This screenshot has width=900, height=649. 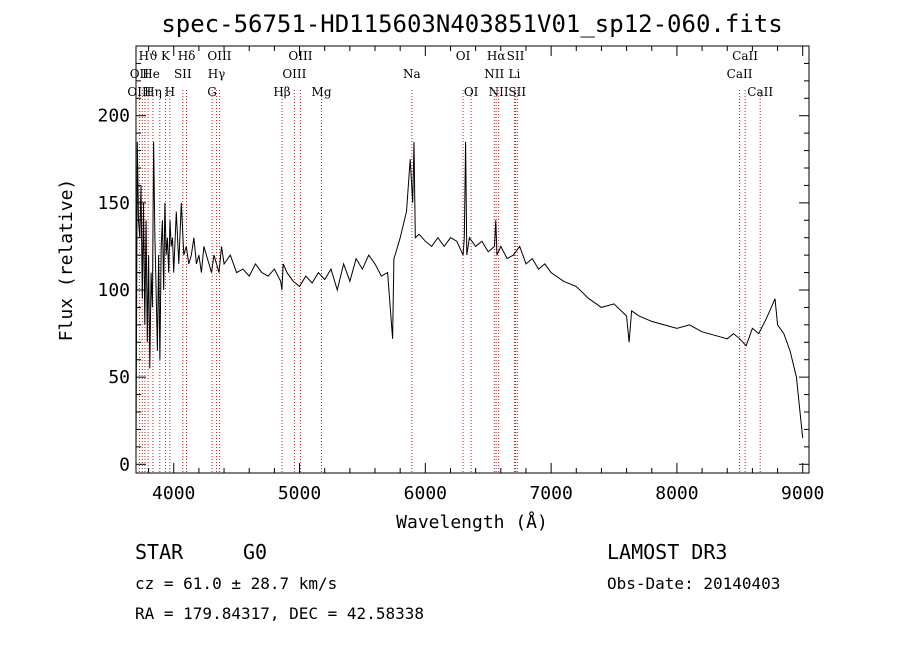 What do you see at coordinates (322, 92) in the screenshot?
I see `line-label: Mg` at bounding box center [322, 92].